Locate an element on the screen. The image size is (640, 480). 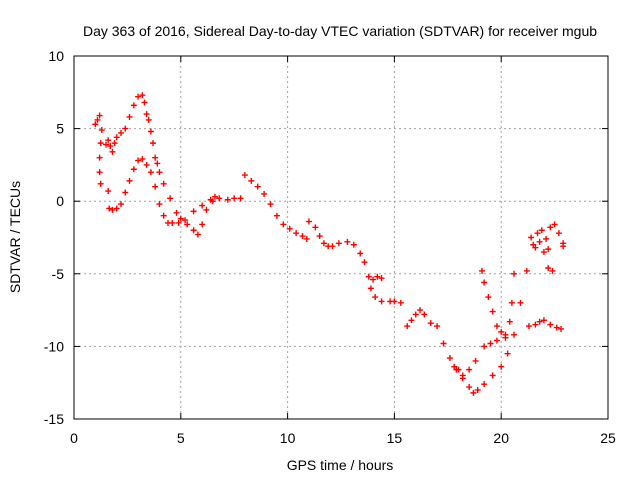
x-tick-label: 5 is located at coordinates (181, 438).